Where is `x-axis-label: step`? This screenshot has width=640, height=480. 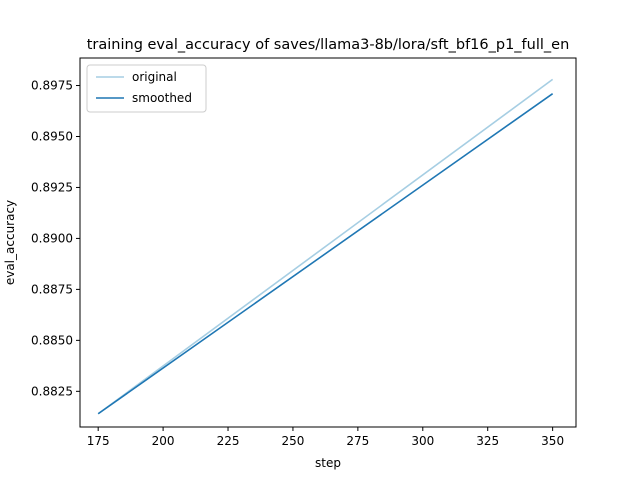 x-axis-label: step is located at coordinates (328, 463).